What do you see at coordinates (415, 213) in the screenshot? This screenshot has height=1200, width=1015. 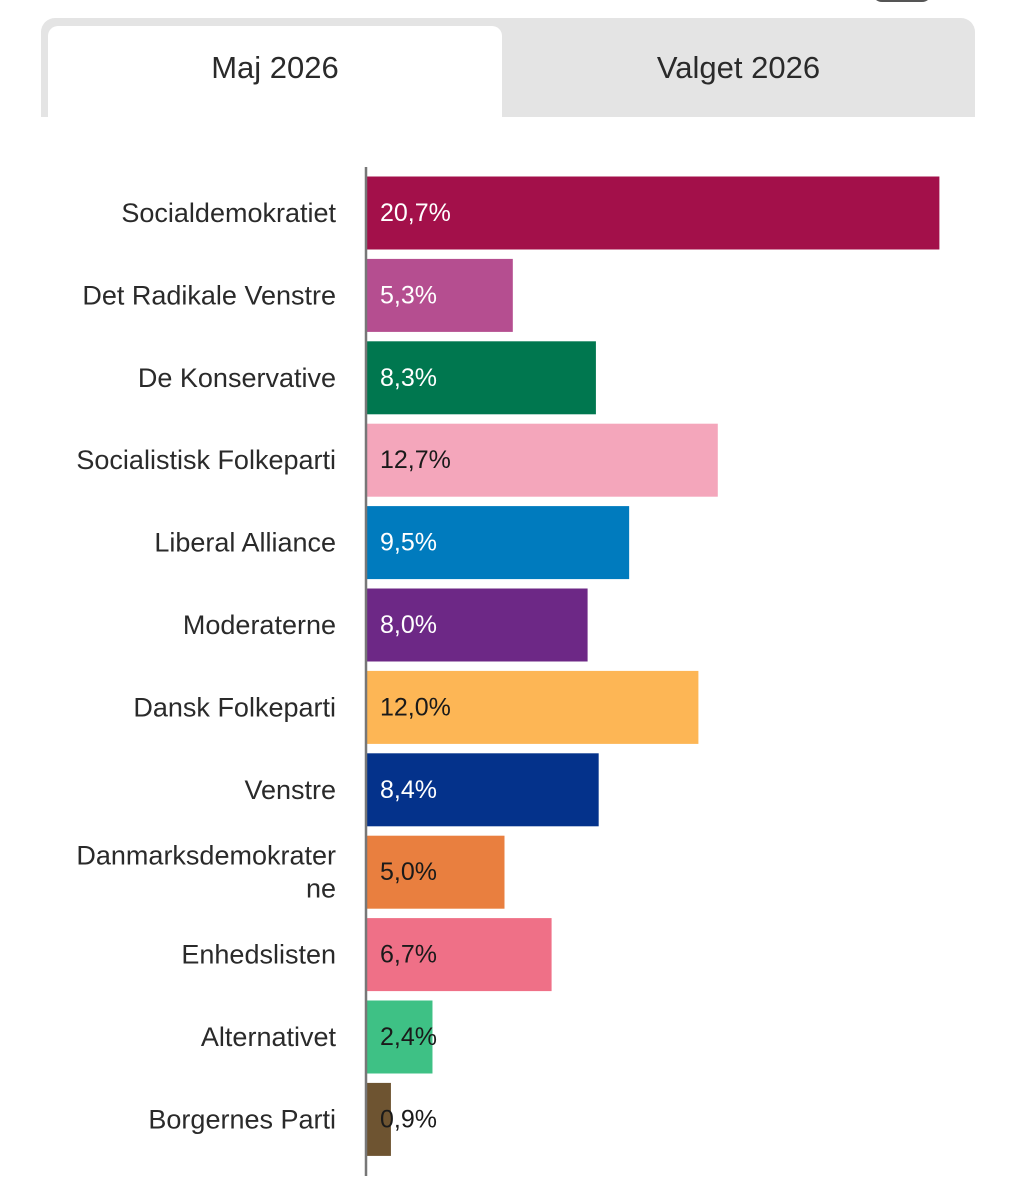 I see `value-label-0: 20,7%` at bounding box center [415, 213].